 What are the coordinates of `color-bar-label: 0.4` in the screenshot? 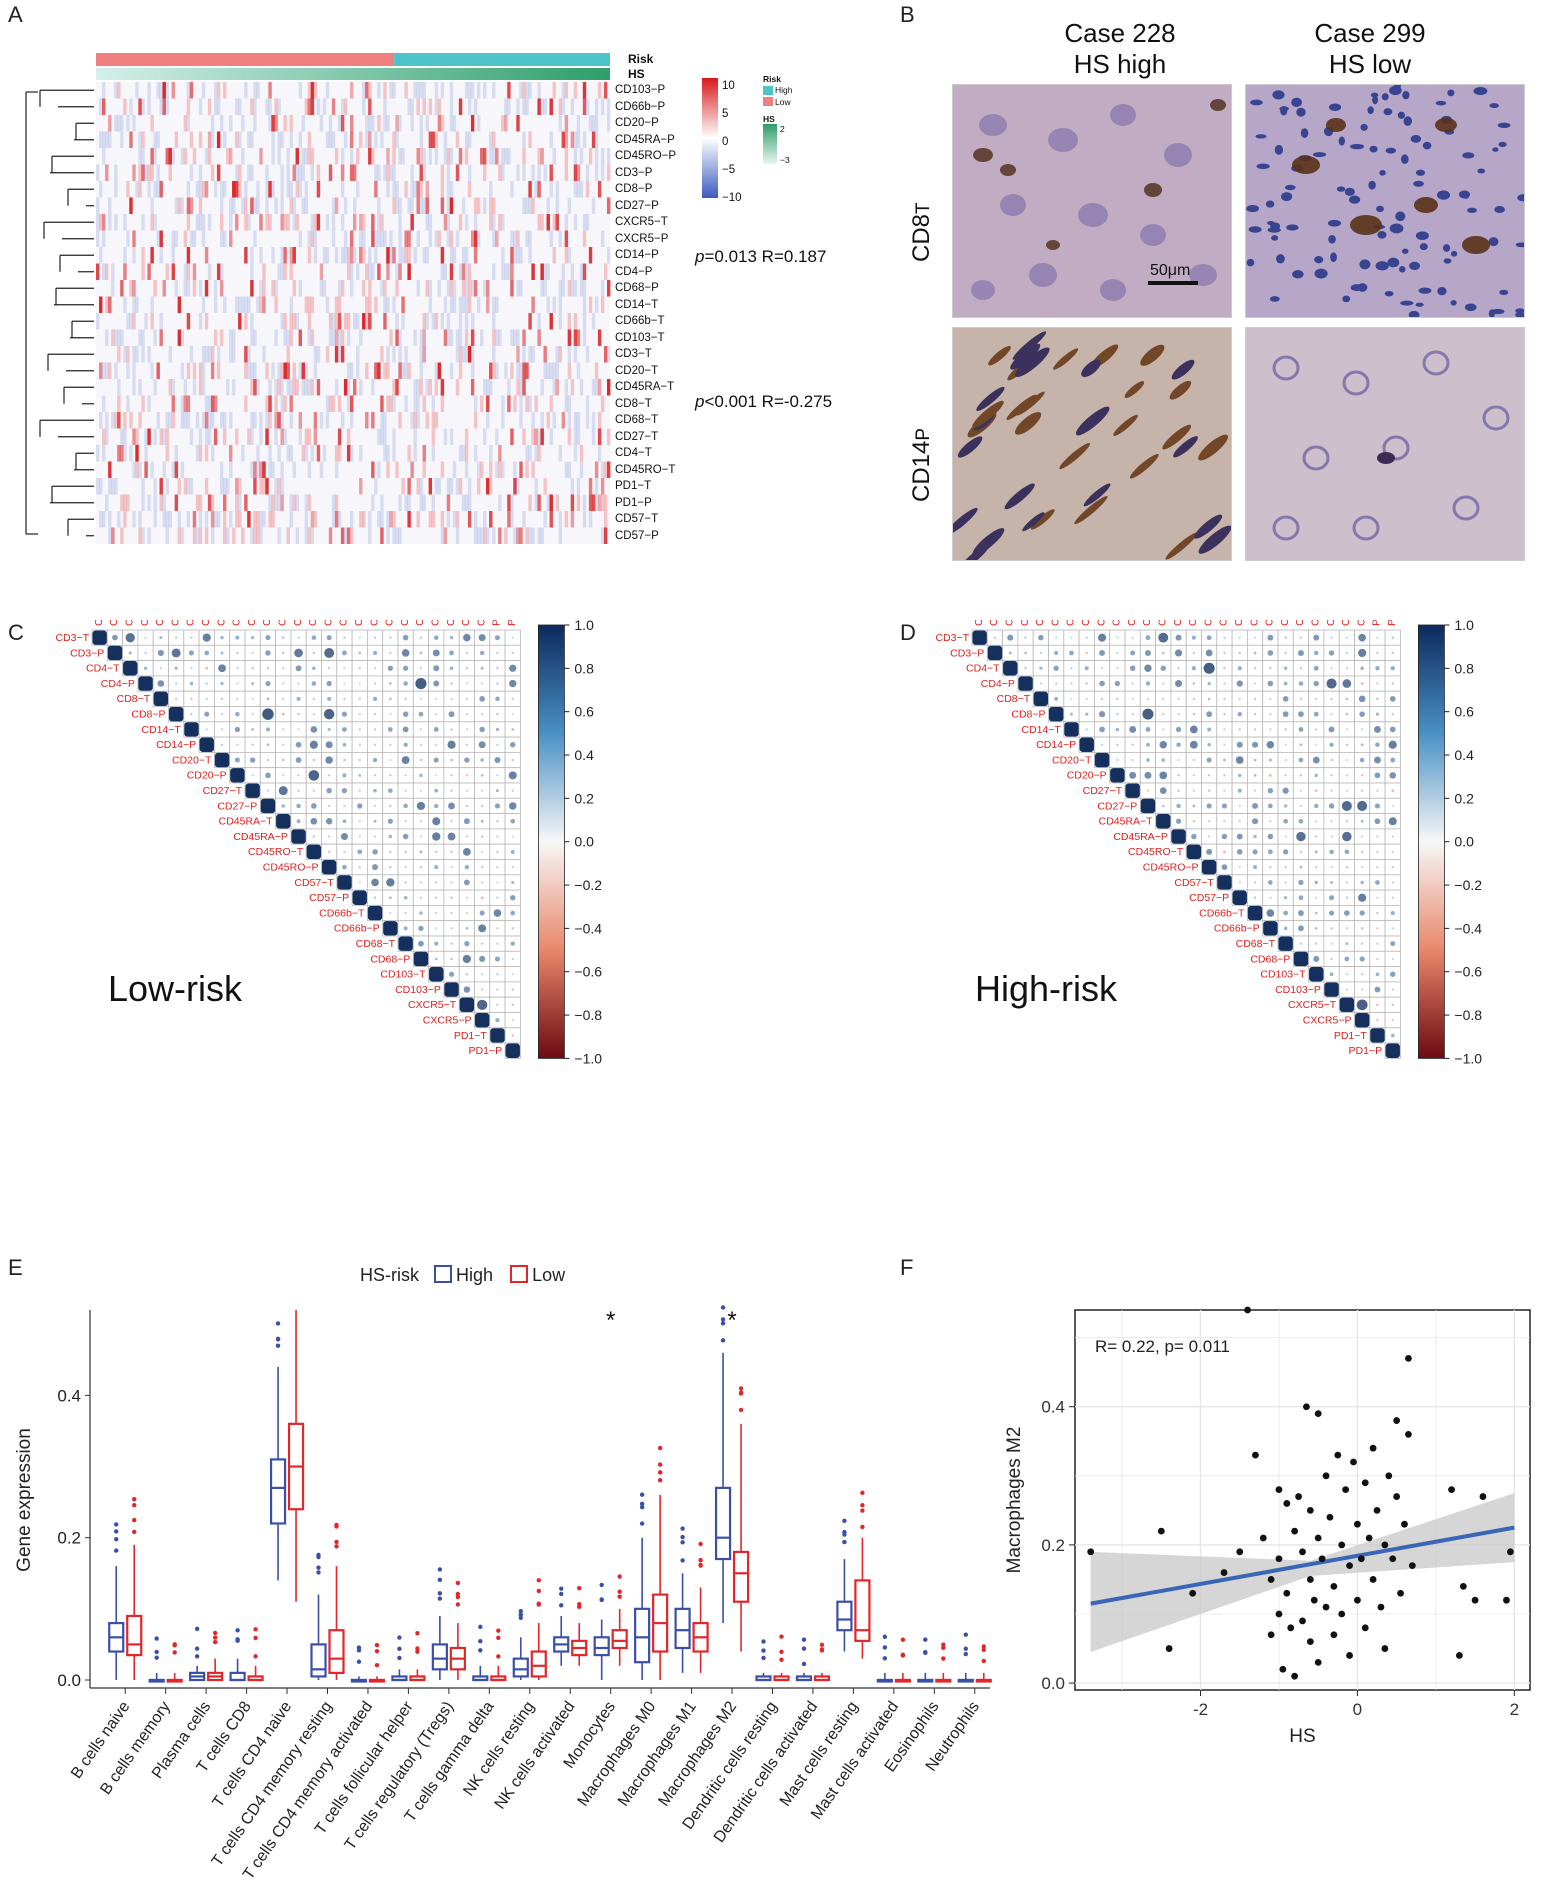 It's located at (584, 755).